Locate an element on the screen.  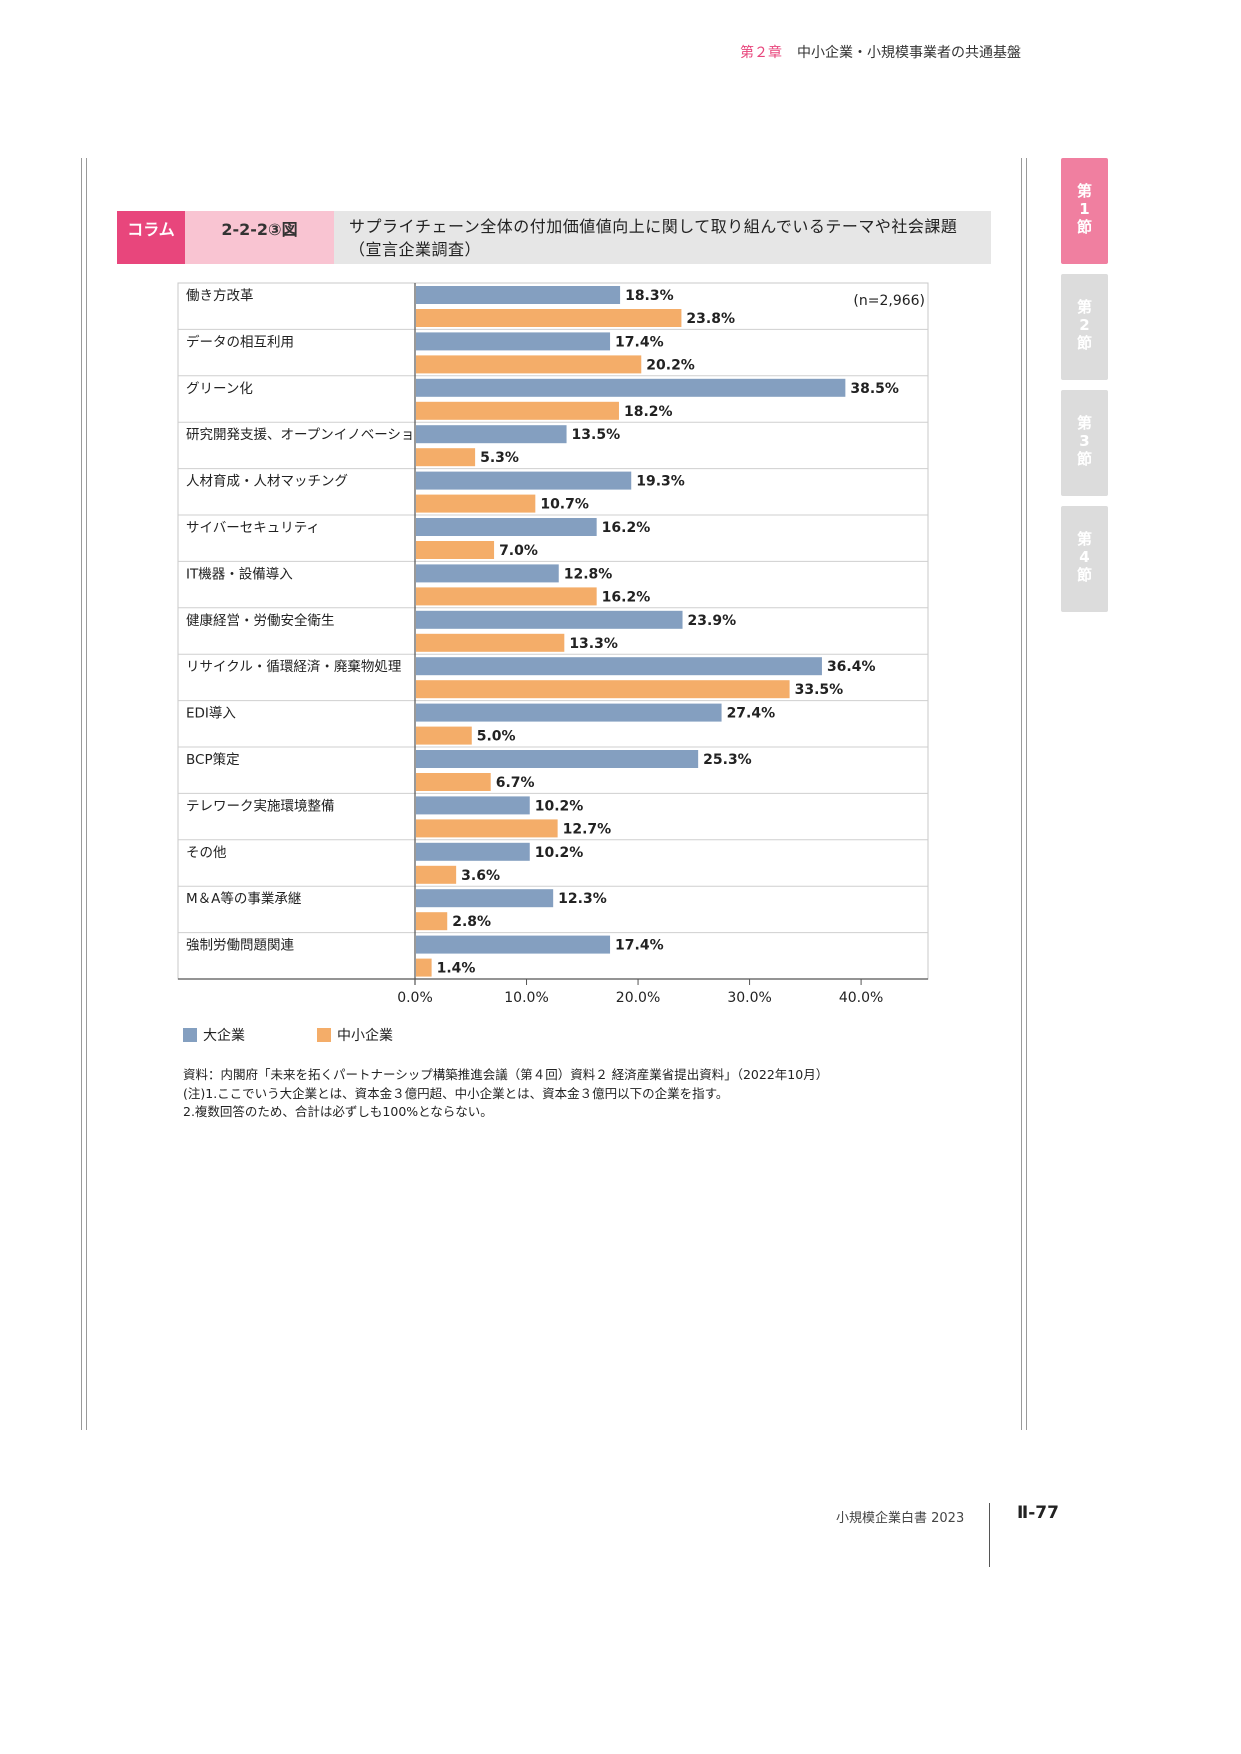
category-label: BCP策定 is located at coordinates (213, 759).